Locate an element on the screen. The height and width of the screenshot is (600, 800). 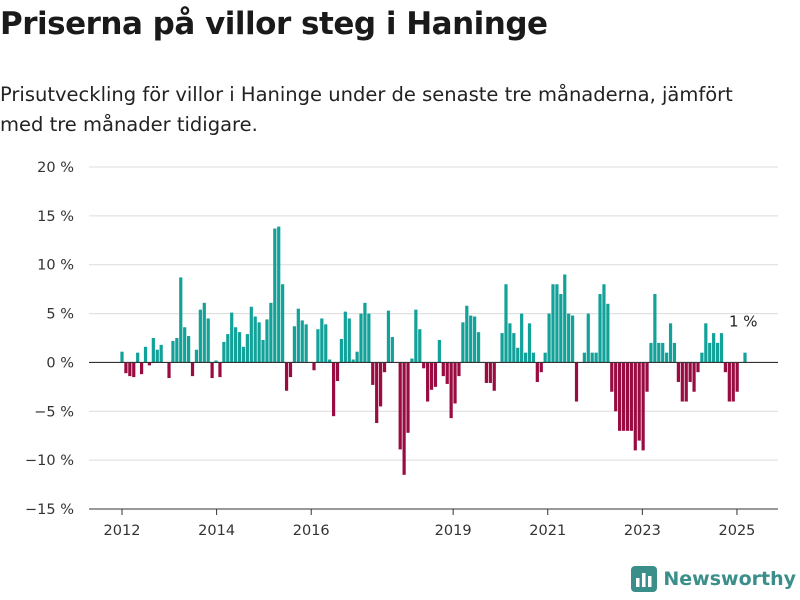
last-value-annotation: 1 % is located at coordinates (743, 322).